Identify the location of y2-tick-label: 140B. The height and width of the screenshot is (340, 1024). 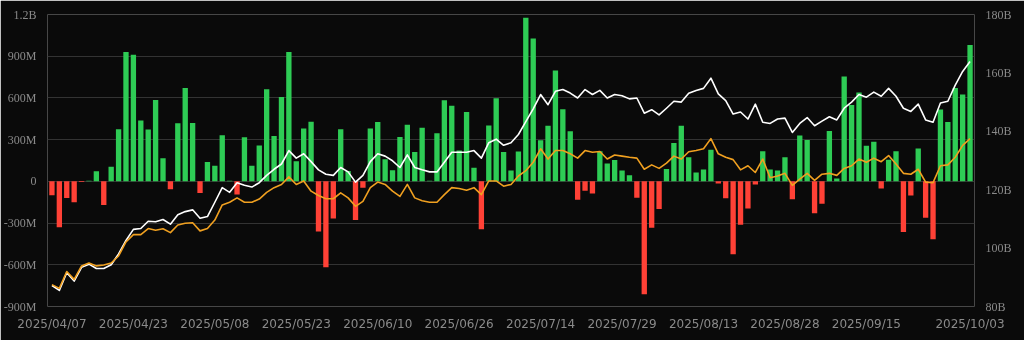
(998, 131).